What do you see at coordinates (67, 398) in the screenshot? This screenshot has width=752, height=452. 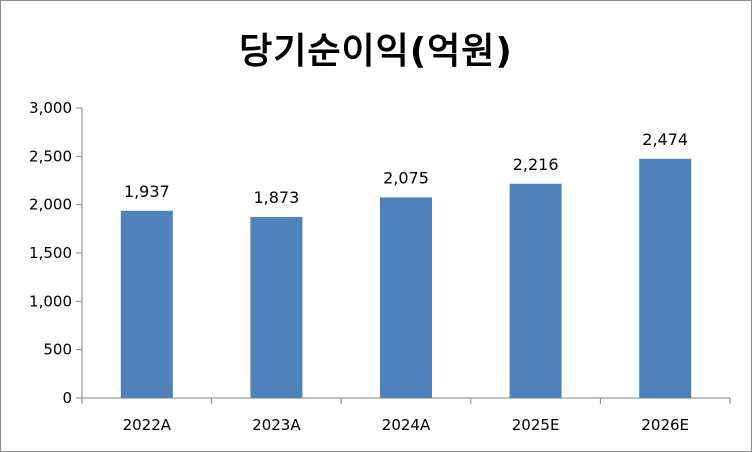 I see `y-tick-label: 0` at bounding box center [67, 398].